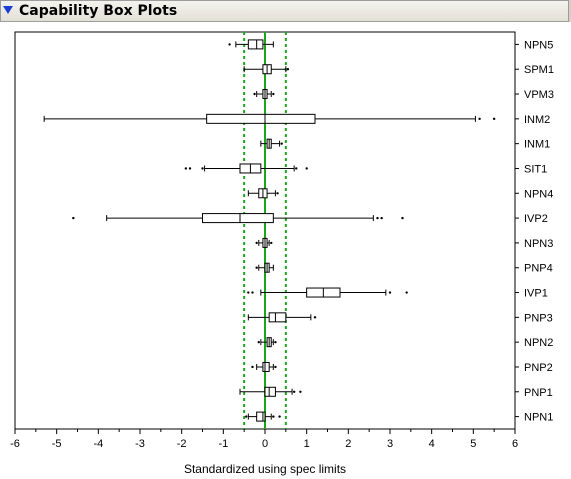 Image resolution: width=571 pixels, height=479 pixels. What do you see at coordinates (307, 444) in the screenshot?
I see `x-tick-label: 1` at bounding box center [307, 444].